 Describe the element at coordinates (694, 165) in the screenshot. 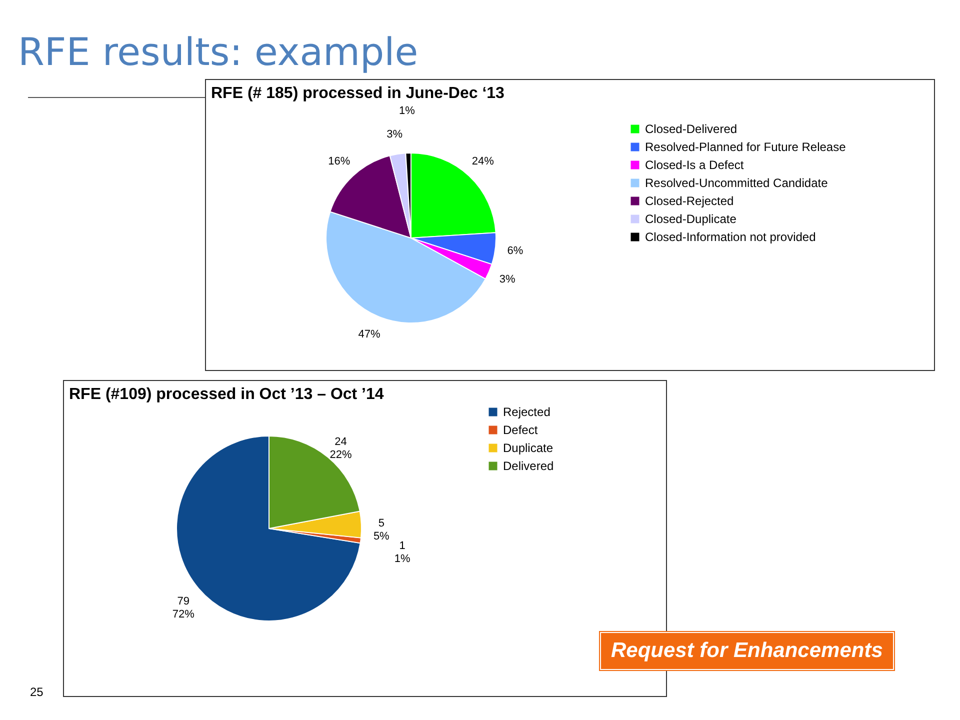

I see `legend-label: Closed-Is a Defect` at that location.